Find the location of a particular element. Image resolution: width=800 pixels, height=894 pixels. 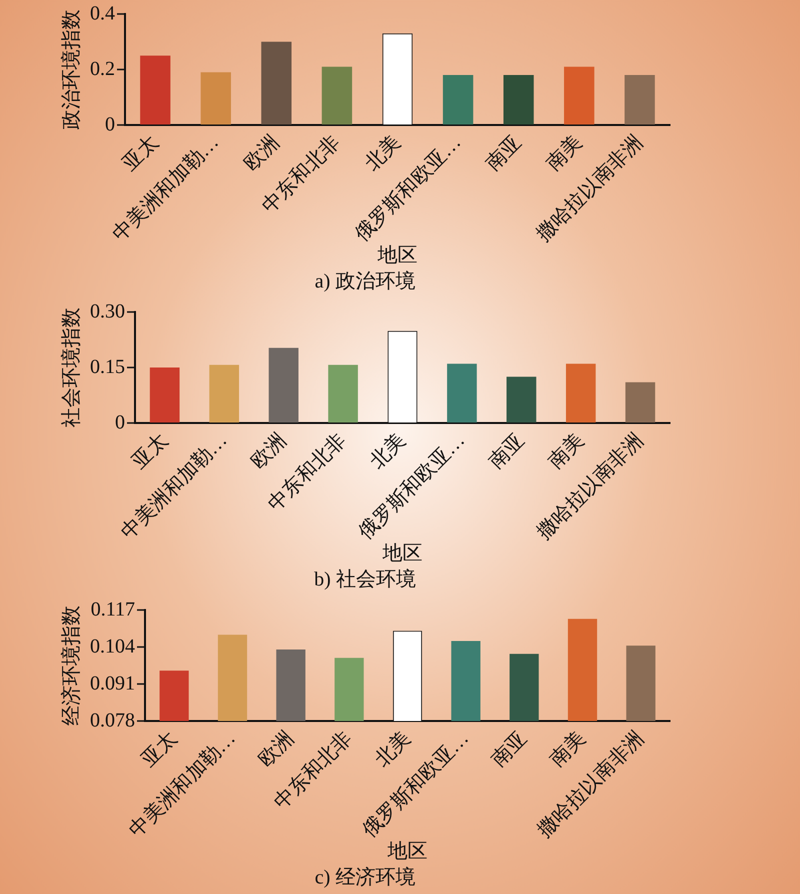

y-axis-title: 政治环境指数 is located at coordinates (71, 70).